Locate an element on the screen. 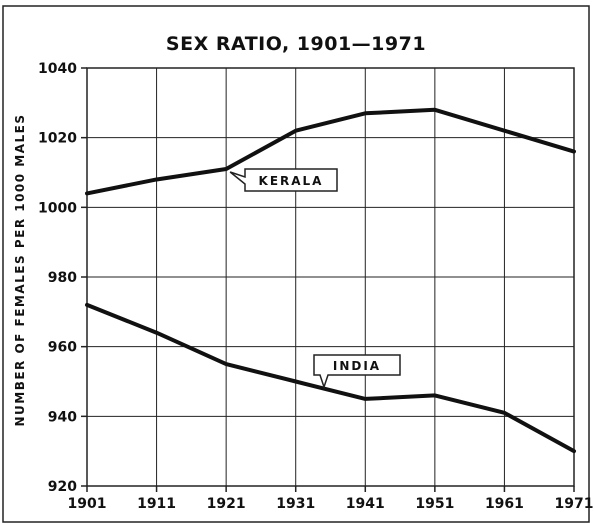 The width and height of the screenshot is (594, 524). y-tick-label: 980 is located at coordinates (62, 278).